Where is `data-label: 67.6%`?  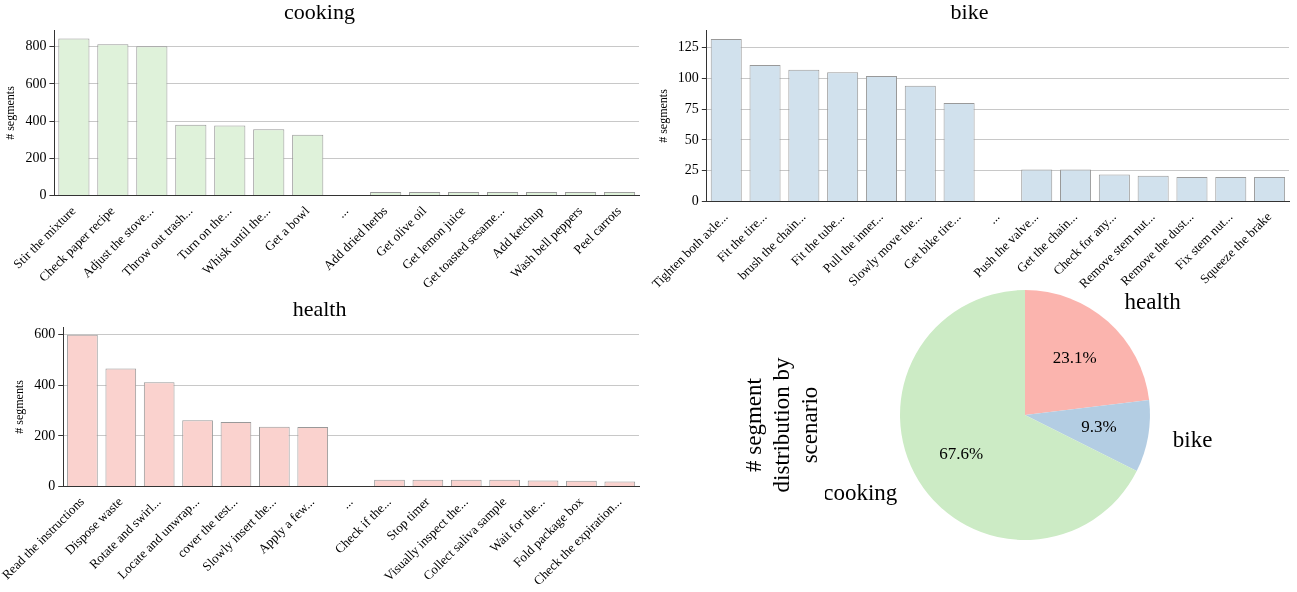
data-label: 67.6% is located at coordinates (961, 453).